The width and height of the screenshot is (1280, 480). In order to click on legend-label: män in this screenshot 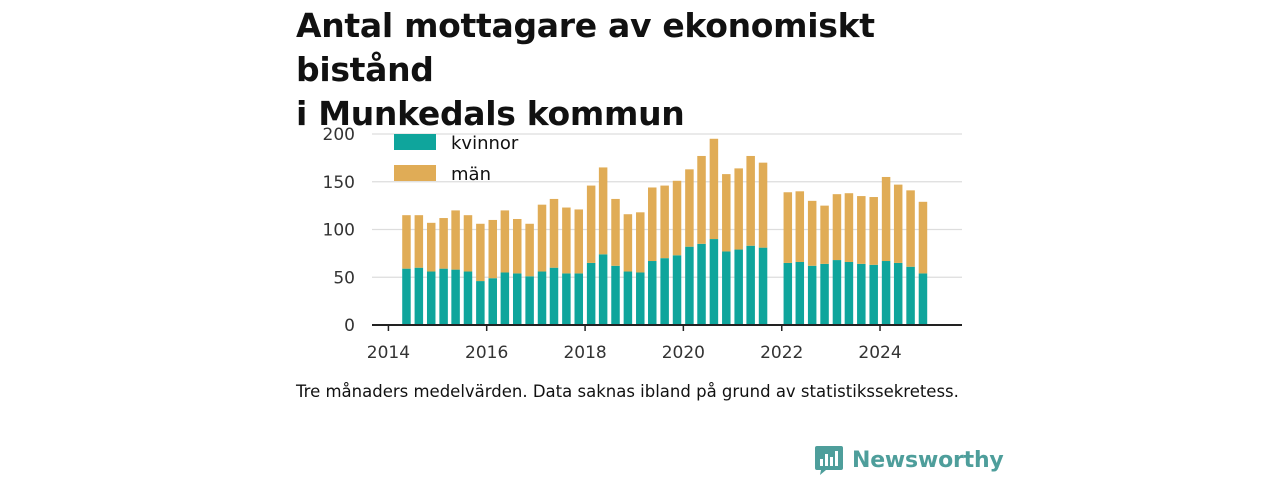, I will do `click(471, 174)`.